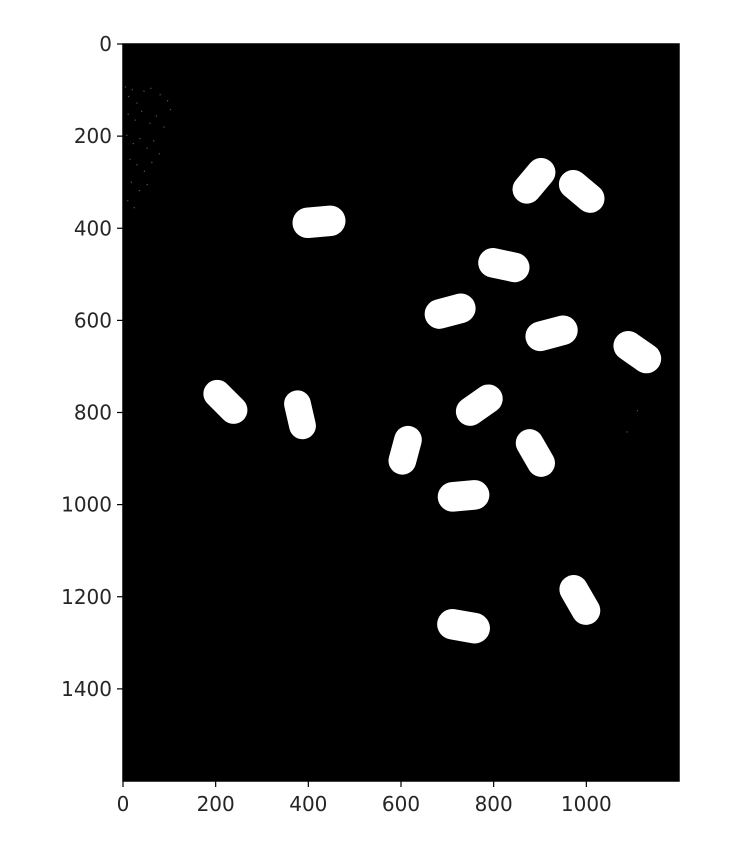 This screenshot has width=736, height=862. I want to click on x-axis: 0 200 400 600 800 1000, so click(364, 798).